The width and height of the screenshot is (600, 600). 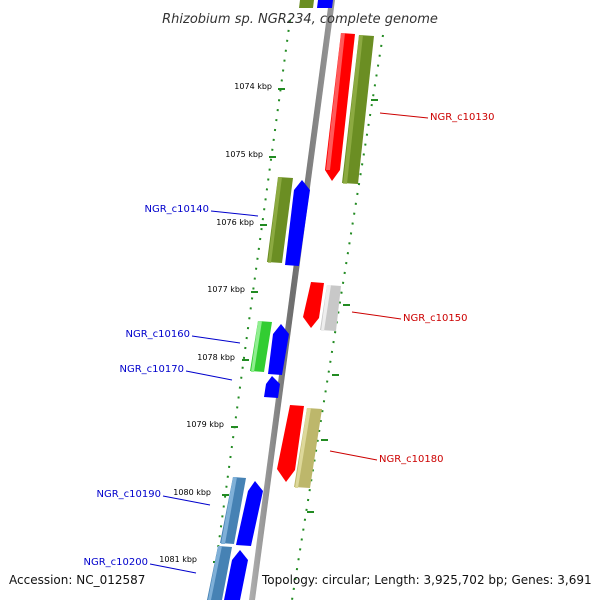 I want to click on genome-backbone, so click(x=292, y=300).